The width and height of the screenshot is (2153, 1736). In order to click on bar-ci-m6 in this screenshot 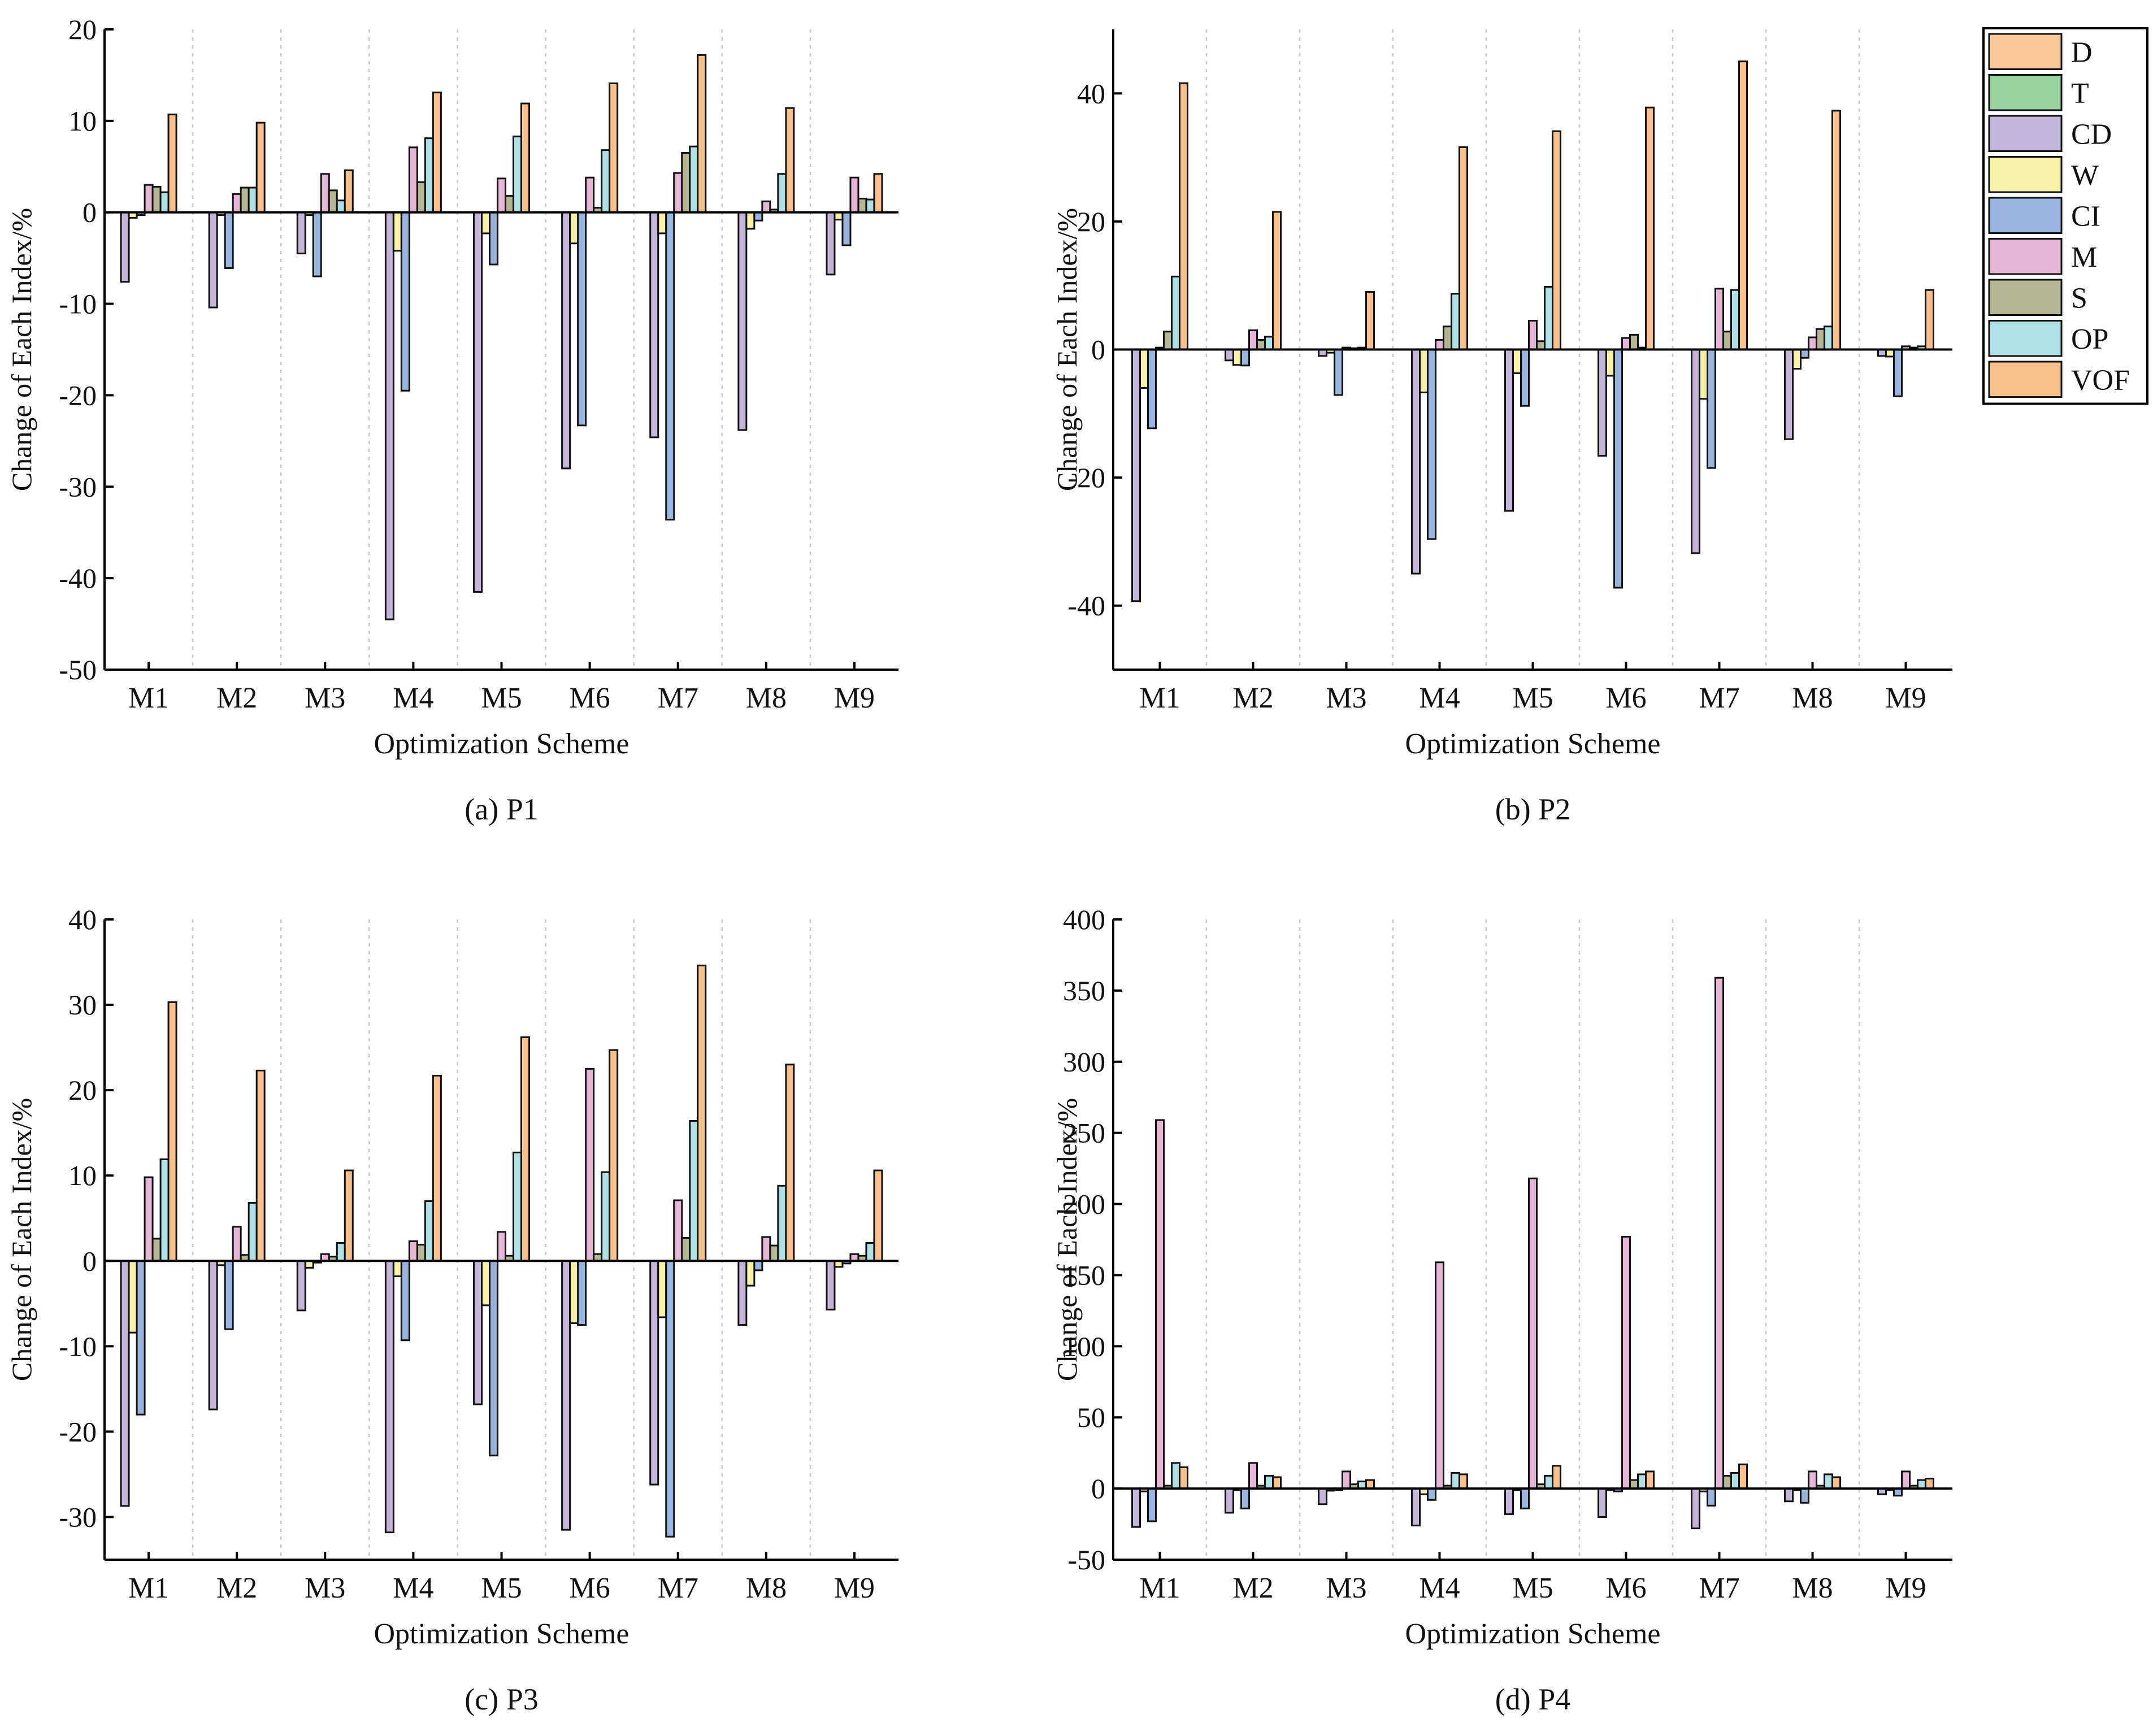, I will do `click(582, 1293)`.